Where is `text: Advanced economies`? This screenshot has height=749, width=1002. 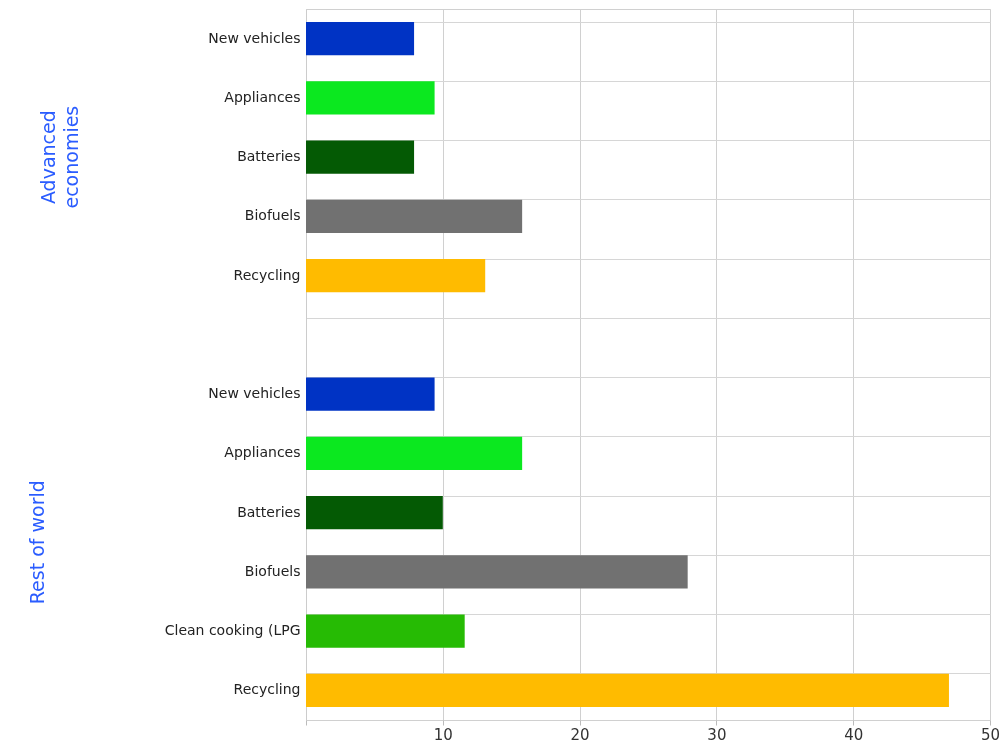
text: Advanced economies is located at coordinates (59, 157).